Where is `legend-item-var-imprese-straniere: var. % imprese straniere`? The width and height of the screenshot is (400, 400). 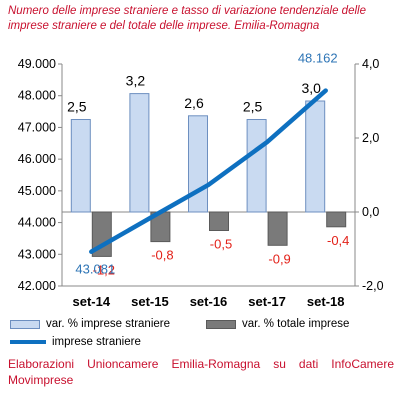 legend-item-var-imprese-straniere: var. % imprese straniere is located at coordinates (90, 324).